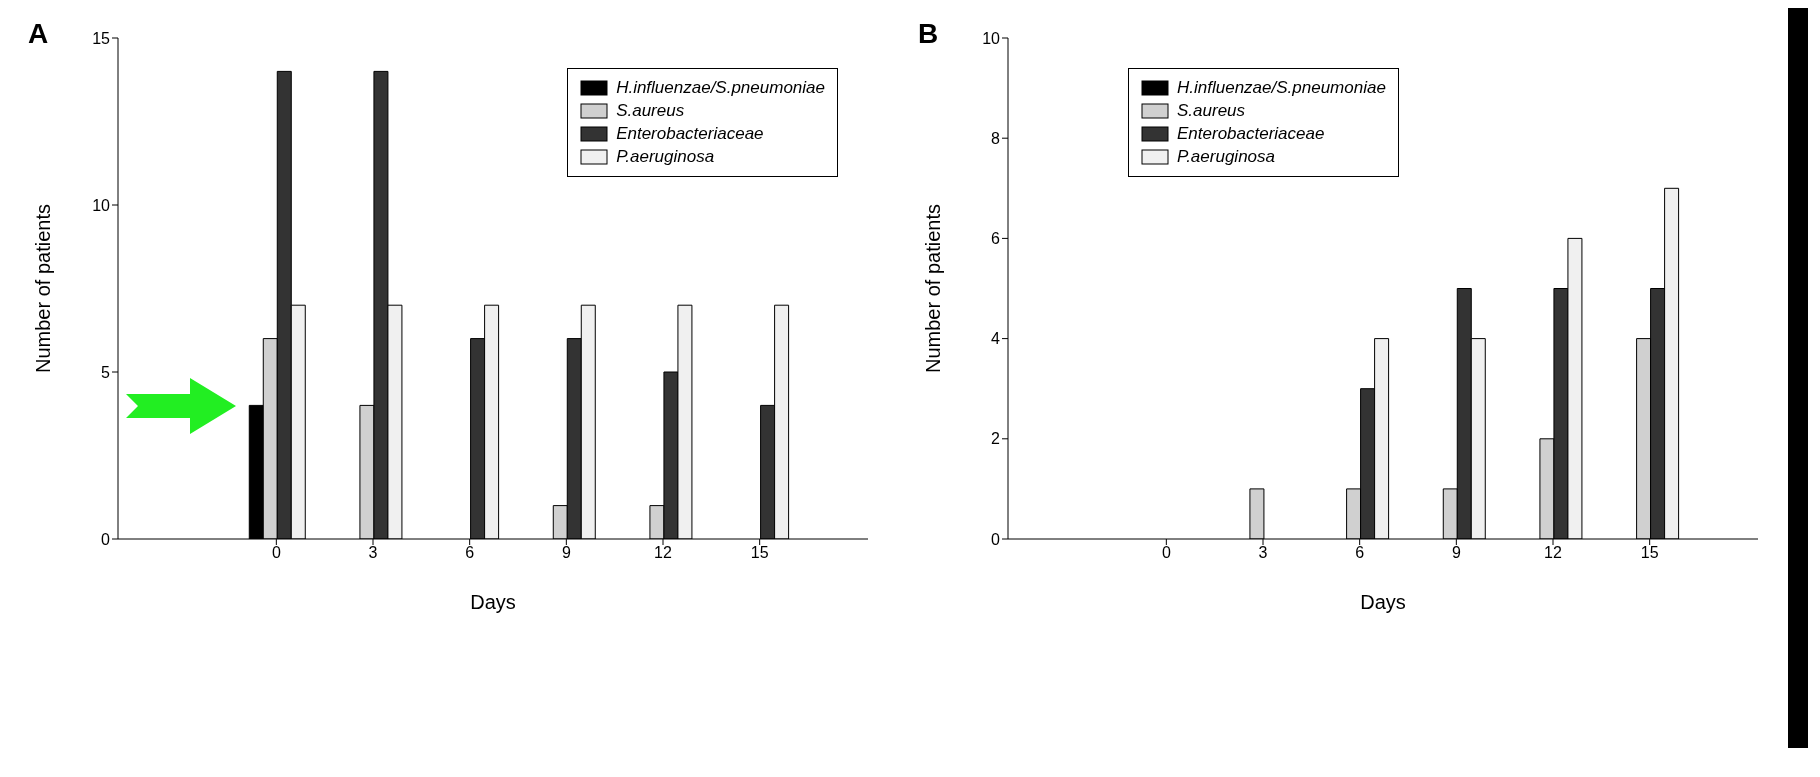 This screenshot has width=1820, height=777. I want to click on chart-title: B, so click(928, 34).